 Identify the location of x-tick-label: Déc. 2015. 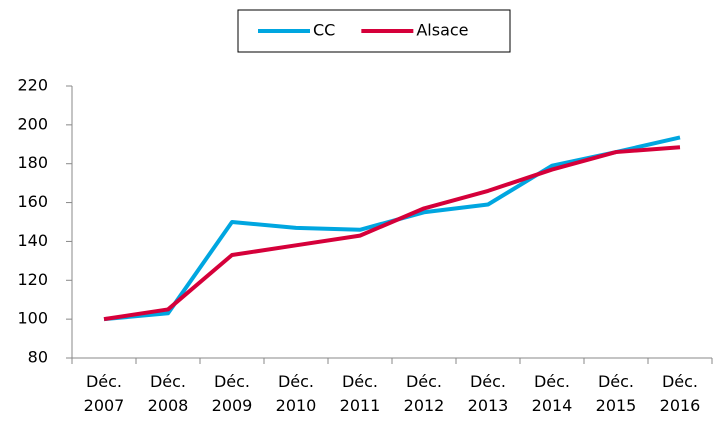
(616, 393).